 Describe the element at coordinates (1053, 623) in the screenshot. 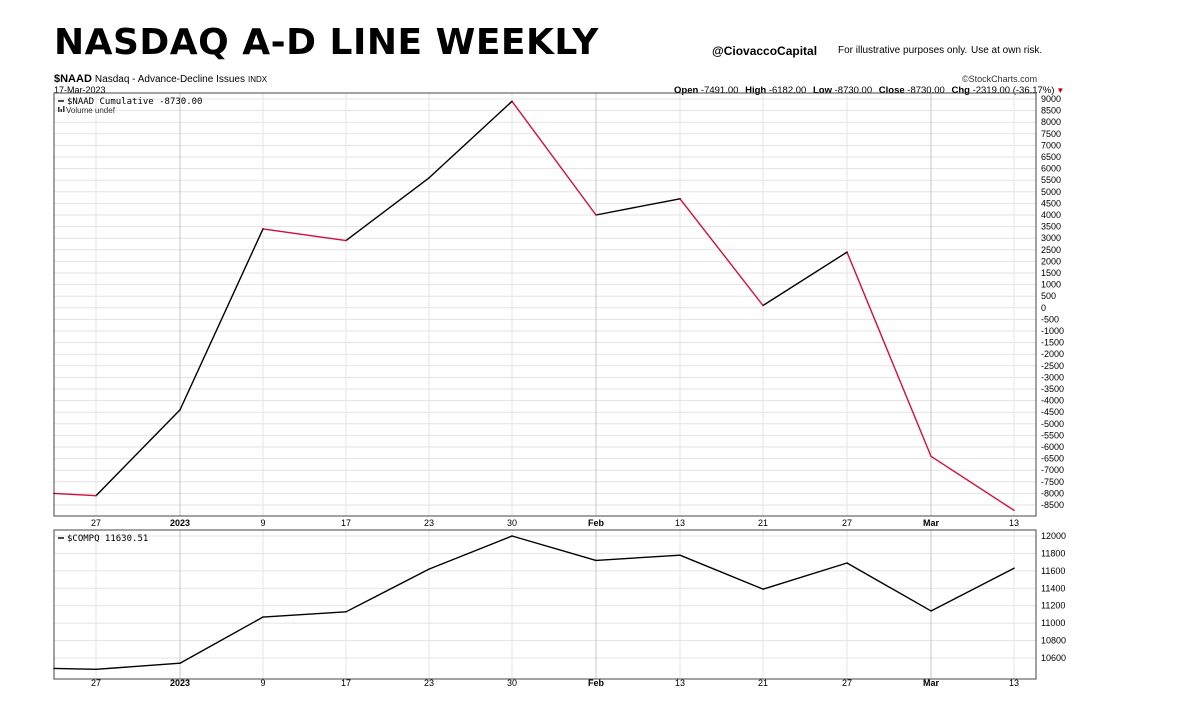

I see `y-tick-label: 11000` at that location.